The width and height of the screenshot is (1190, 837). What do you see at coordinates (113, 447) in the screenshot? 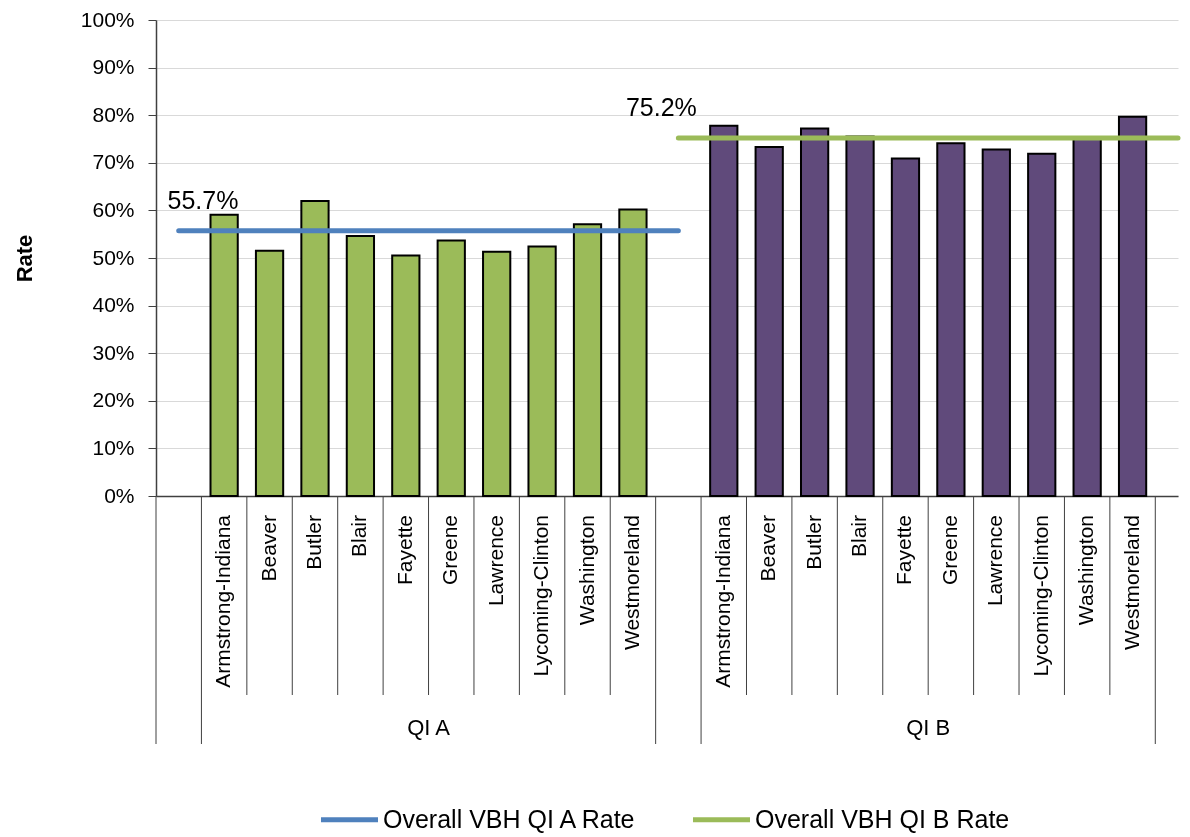
I see `y-tick-label: 10%` at bounding box center [113, 447].